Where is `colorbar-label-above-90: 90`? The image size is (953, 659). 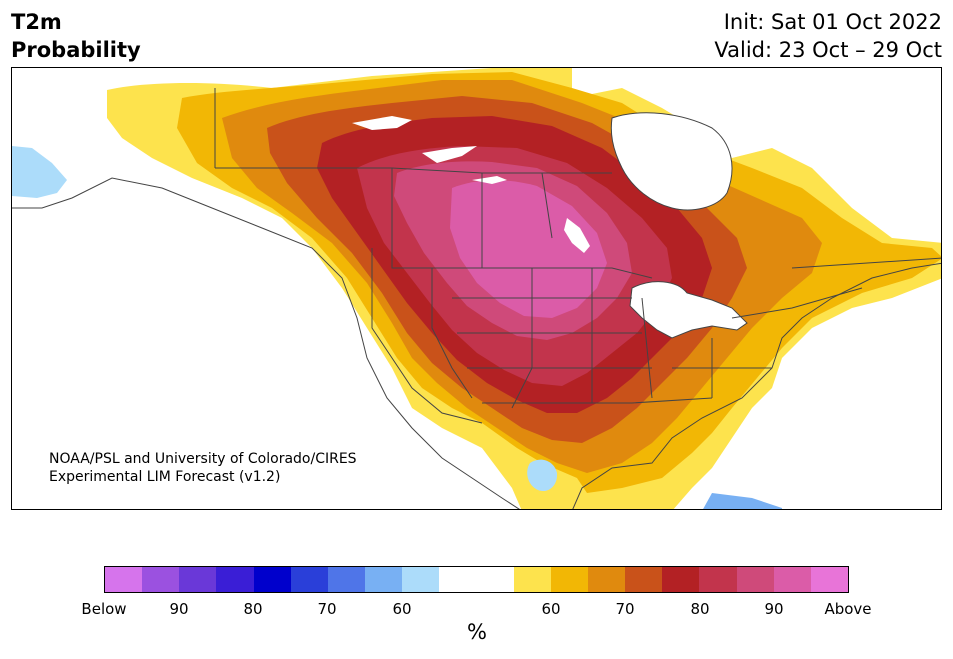
colorbar-label-above-90: 90 is located at coordinates (774, 609).